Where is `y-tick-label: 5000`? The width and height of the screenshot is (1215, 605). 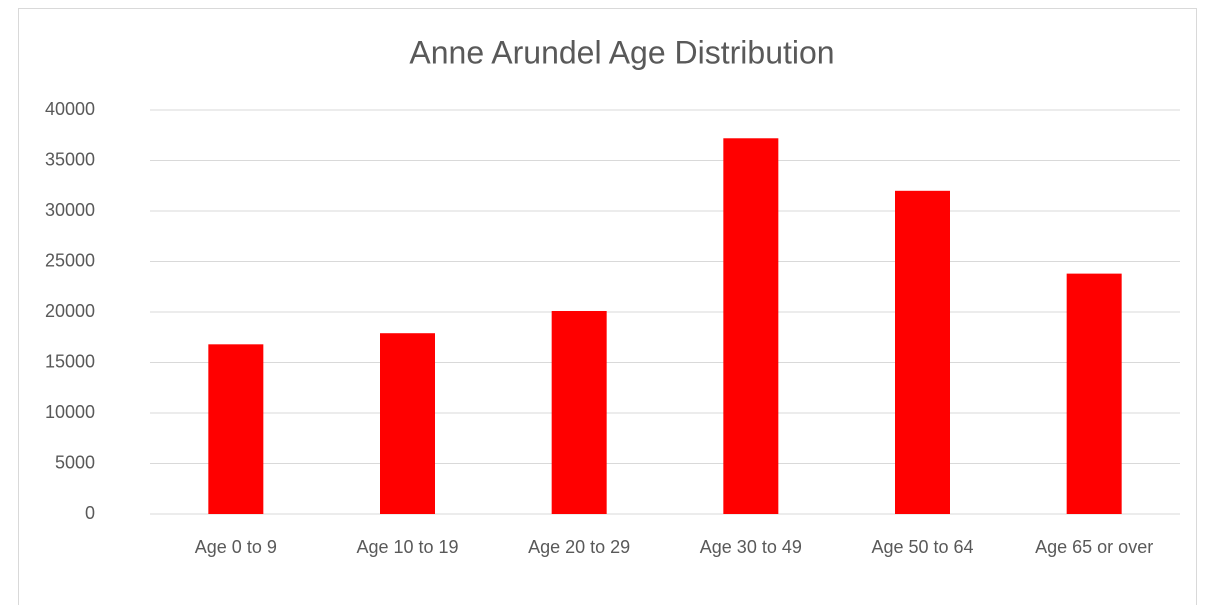 y-tick-label: 5000 is located at coordinates (75, 462).